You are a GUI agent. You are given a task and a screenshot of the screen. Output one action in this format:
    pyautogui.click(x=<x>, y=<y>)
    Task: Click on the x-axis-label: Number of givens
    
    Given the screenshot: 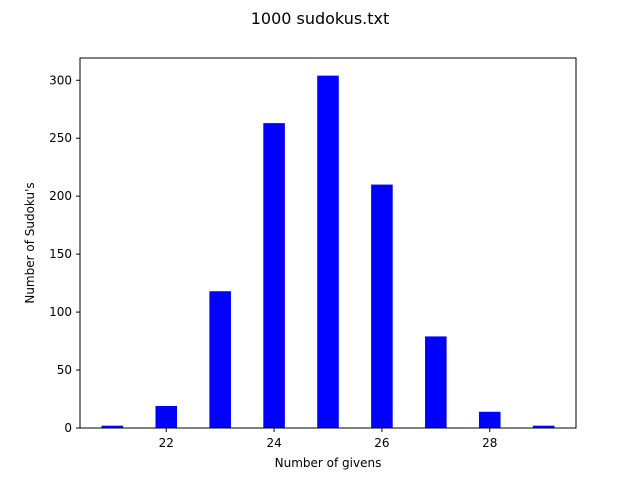 What is the action you would take?
    pyautogui.click(x=328, y=463)
    